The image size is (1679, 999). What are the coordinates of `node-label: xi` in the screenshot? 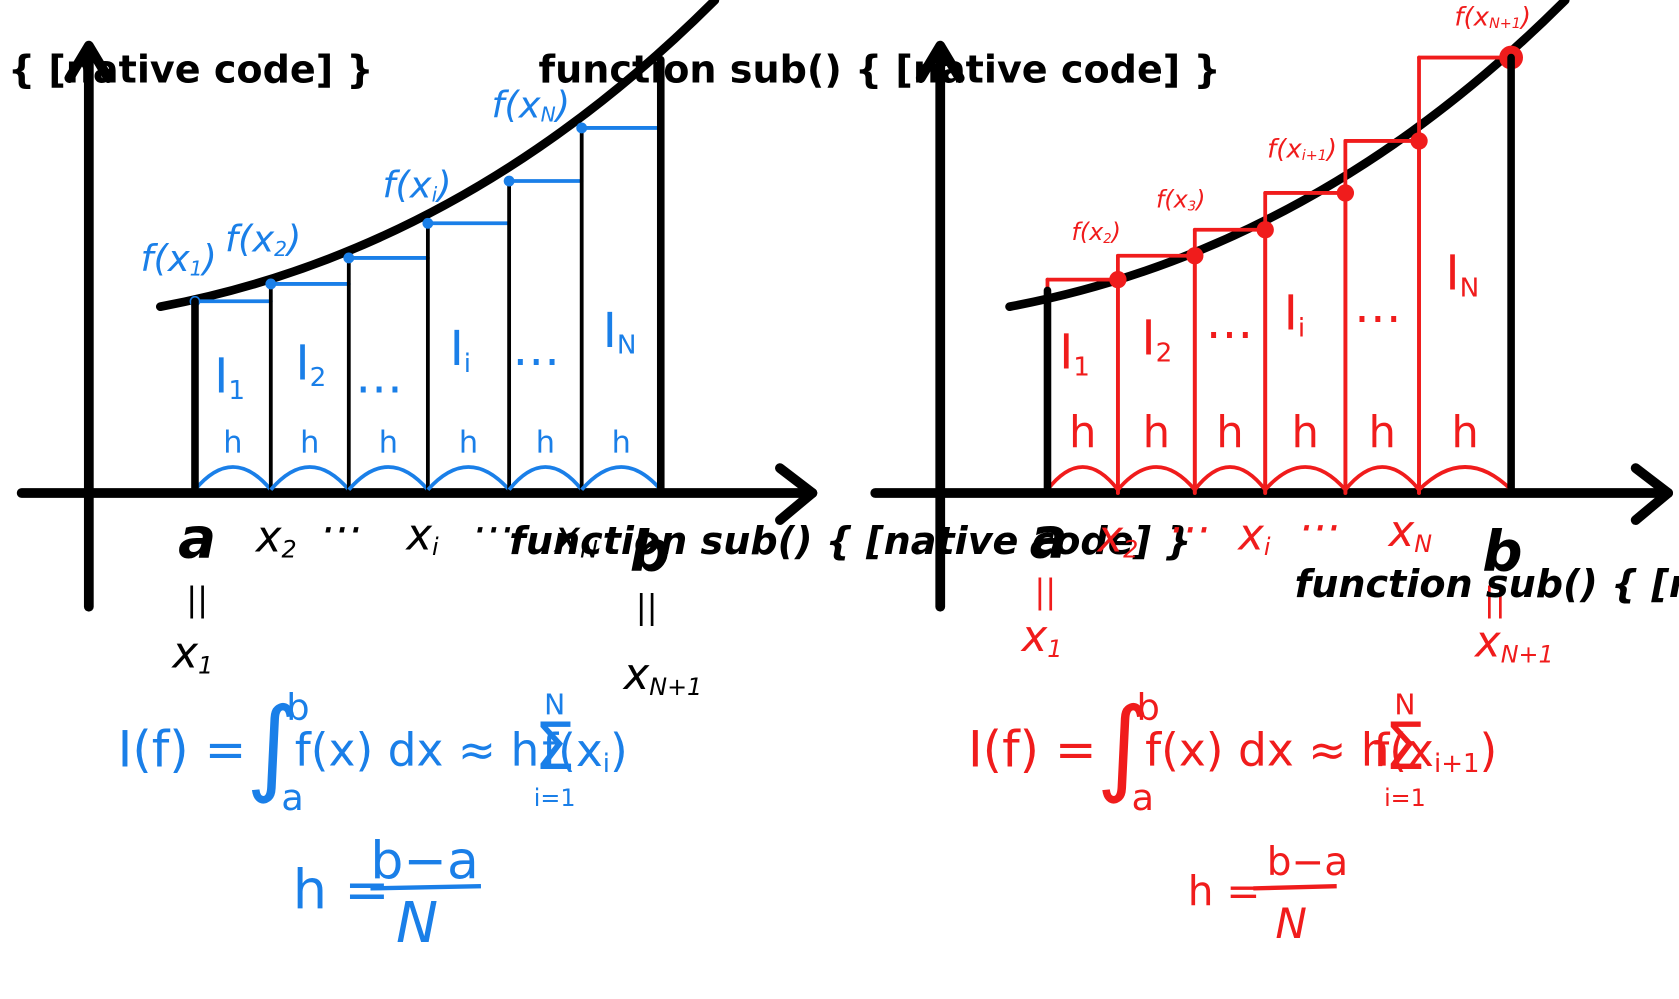 It's located at (421, 535).